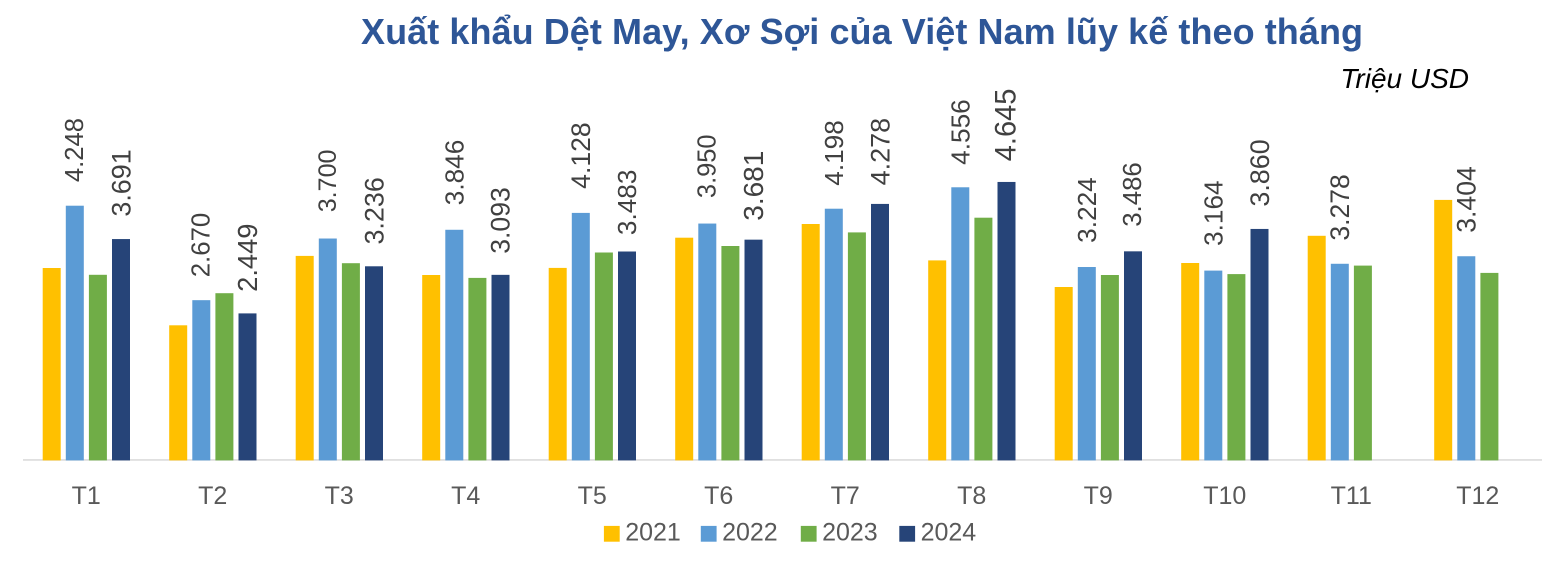 The height and width of the screenshot is (561, 1562). I want to click on svg-text: T7, so click(845, 496).